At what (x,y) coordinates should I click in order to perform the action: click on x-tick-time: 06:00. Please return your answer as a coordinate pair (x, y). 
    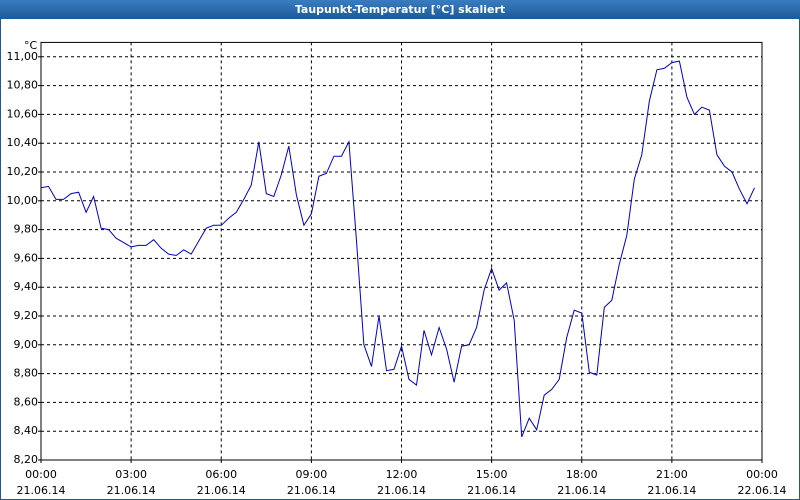
    Looking at the image, I should click on (221, 474).